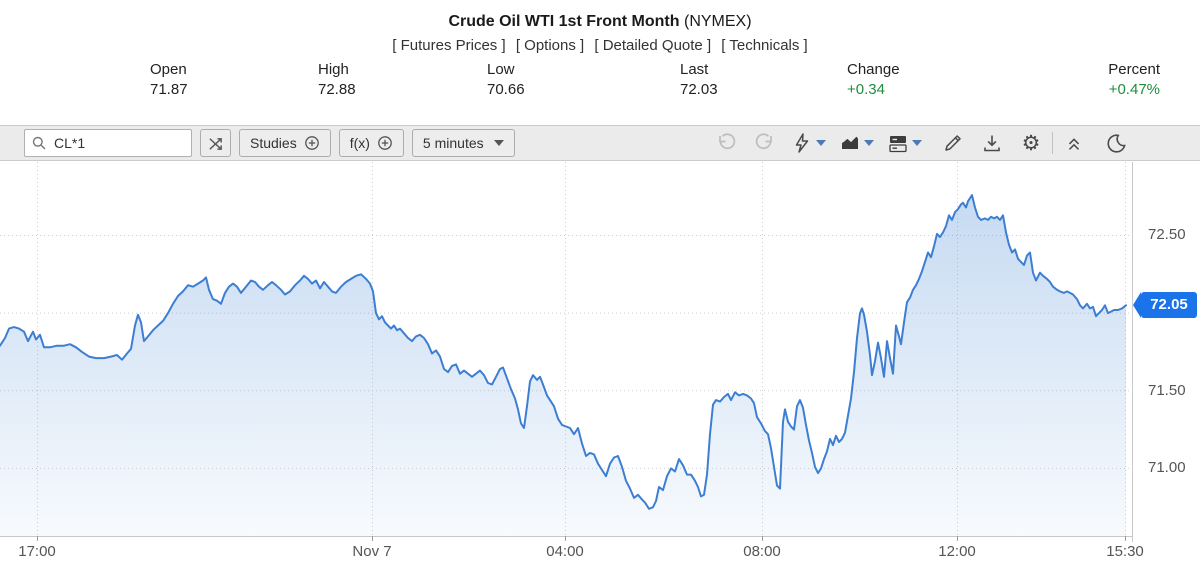 The width and height of the screenshot is (1200, 566). What do you see at coordinates (337, 80) in the screenshot?
I see `quote-high: High 72.88` at bounding box center [337, 80].